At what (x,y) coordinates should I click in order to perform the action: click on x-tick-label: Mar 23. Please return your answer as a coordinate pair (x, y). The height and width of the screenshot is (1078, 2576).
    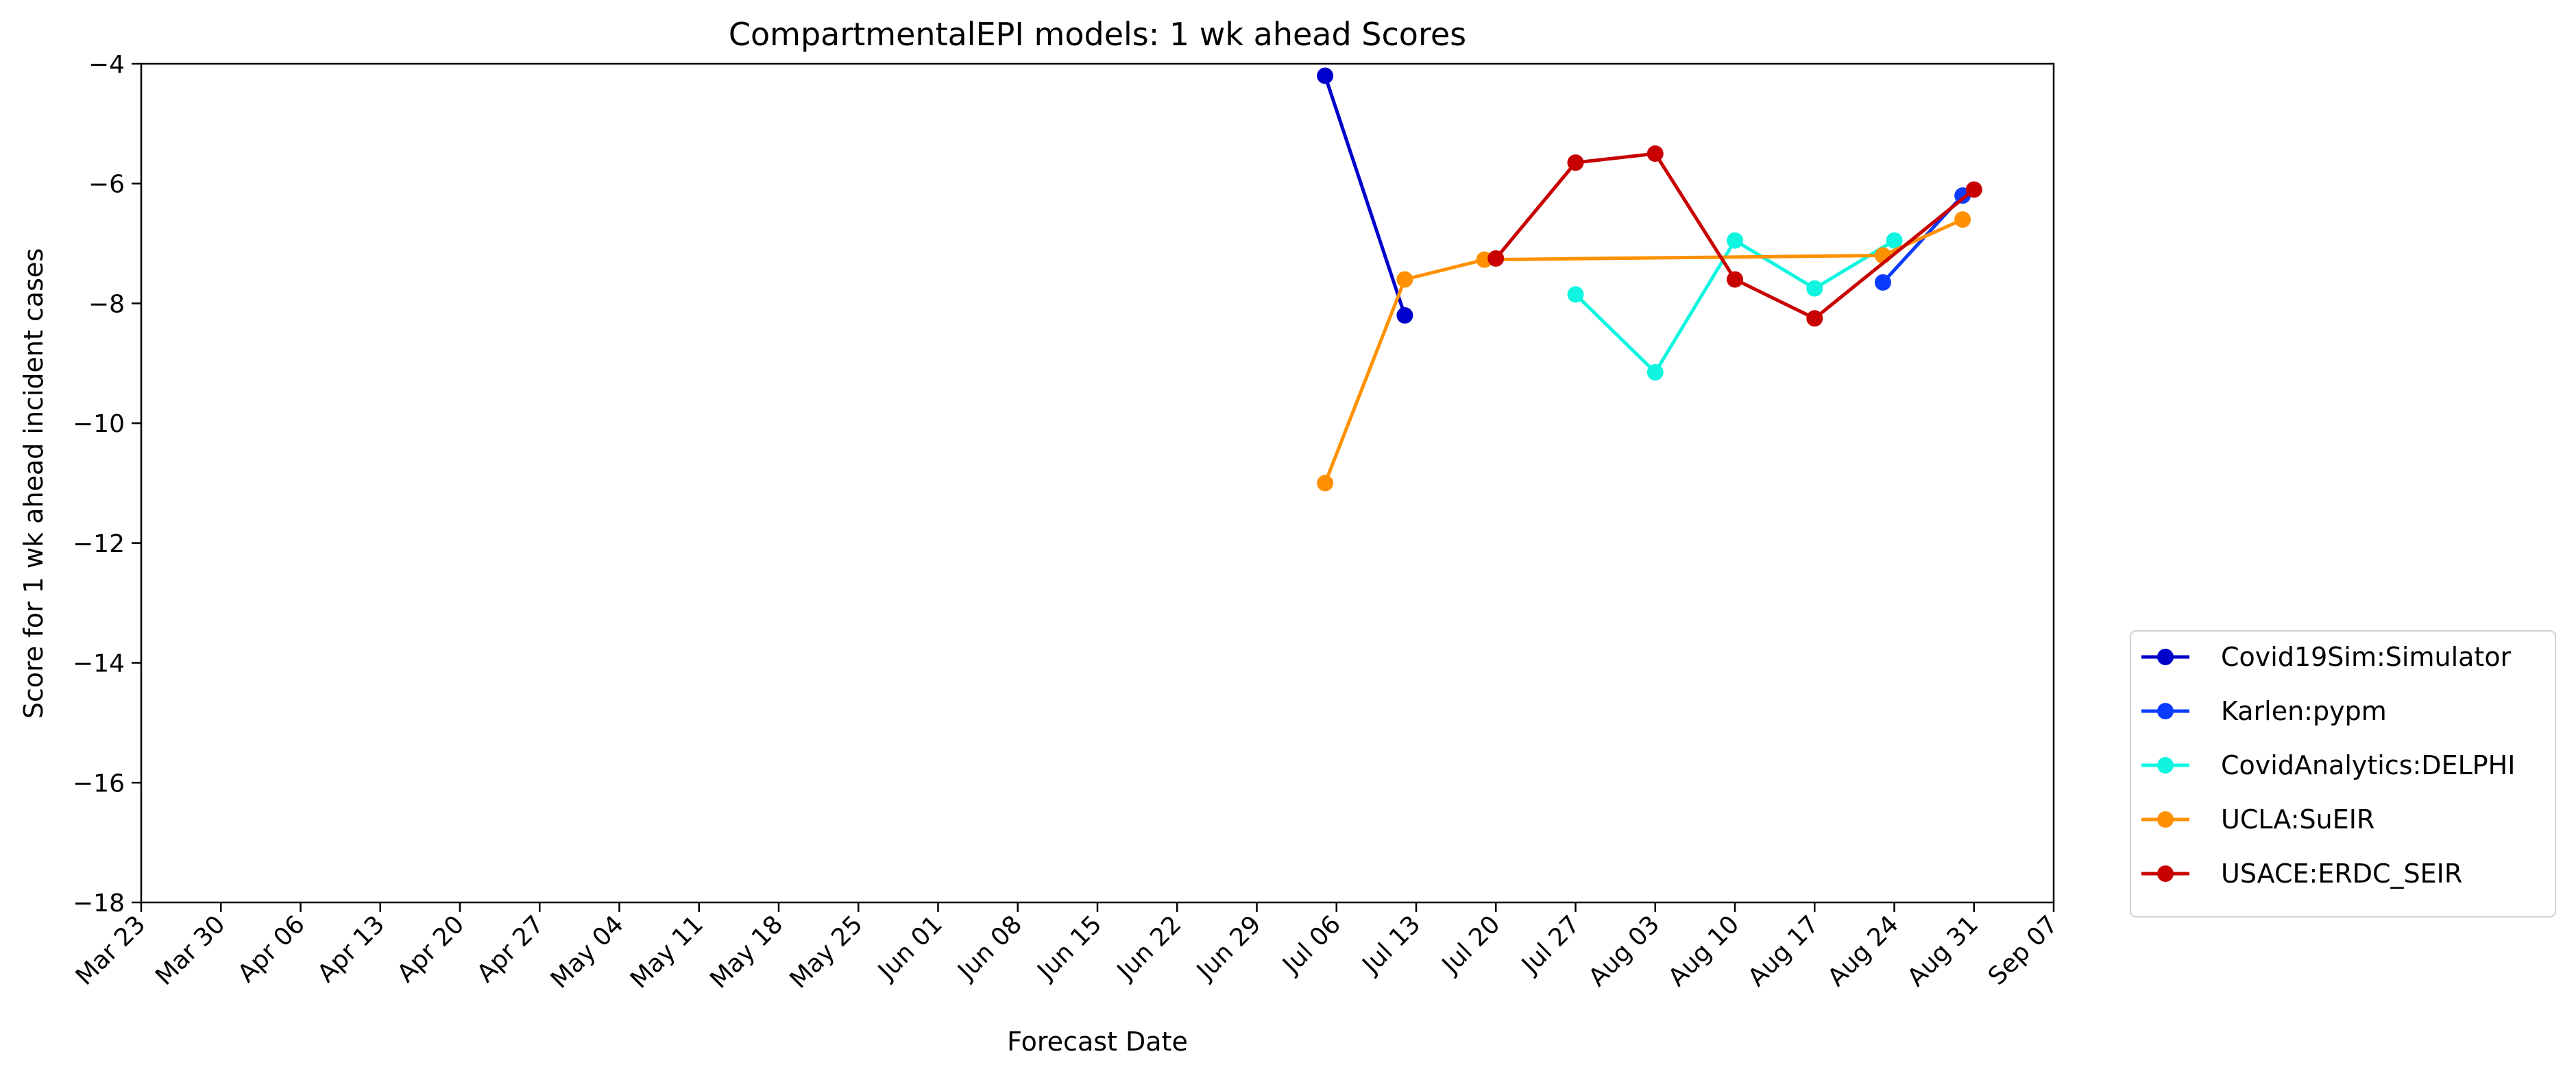
    Looking at the image, I should click on (111, 951).